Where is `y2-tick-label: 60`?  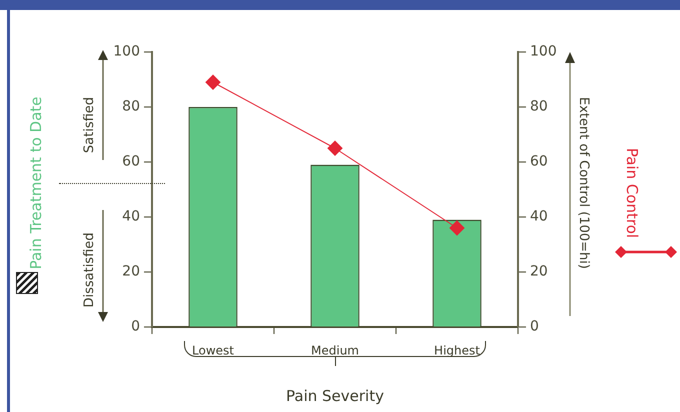 y2-tick-label: 60 is located at coordinates (539, 162).